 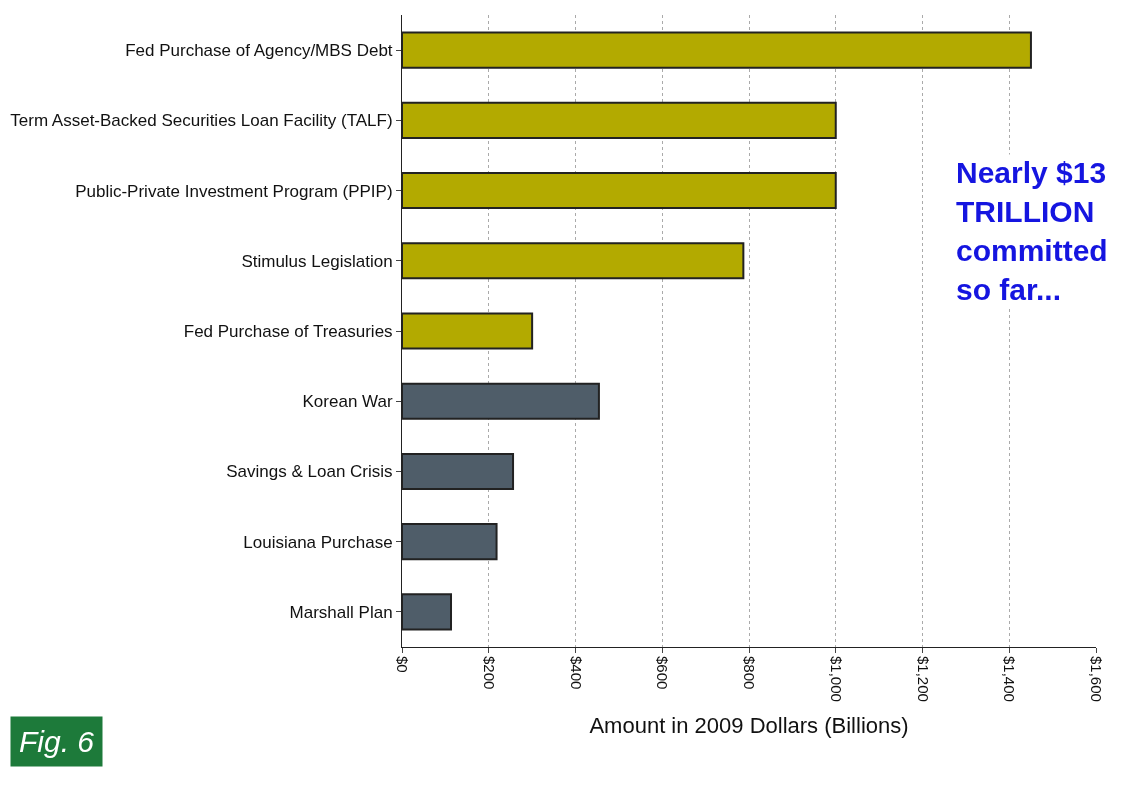 I want to click on y-tick-label: Fed Purchase of Treasuries, so click(x=288, y=331).